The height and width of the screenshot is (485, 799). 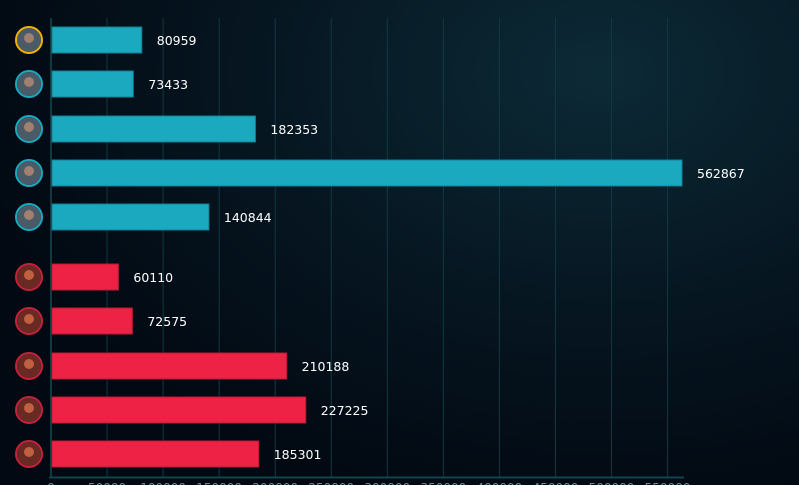 I want to click on x-tick-label: 200000, so click(x=275, y=483).